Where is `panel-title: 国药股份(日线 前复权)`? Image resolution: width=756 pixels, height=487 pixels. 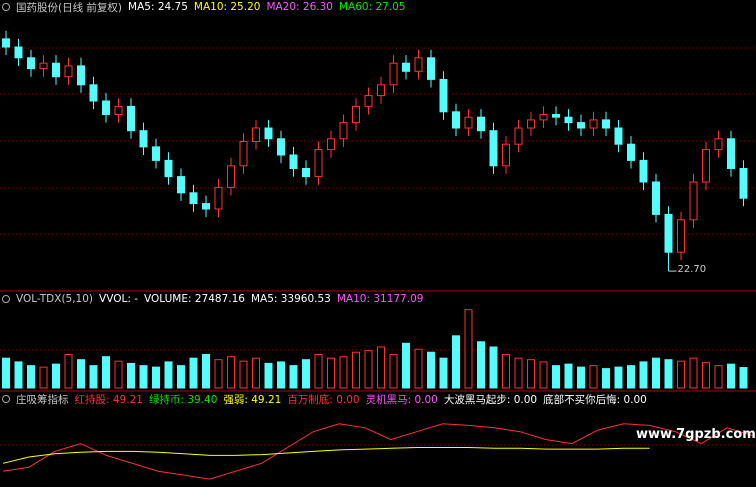
panel-title: 国药股份(日线 前复权) is located at coordinates (69, 7).